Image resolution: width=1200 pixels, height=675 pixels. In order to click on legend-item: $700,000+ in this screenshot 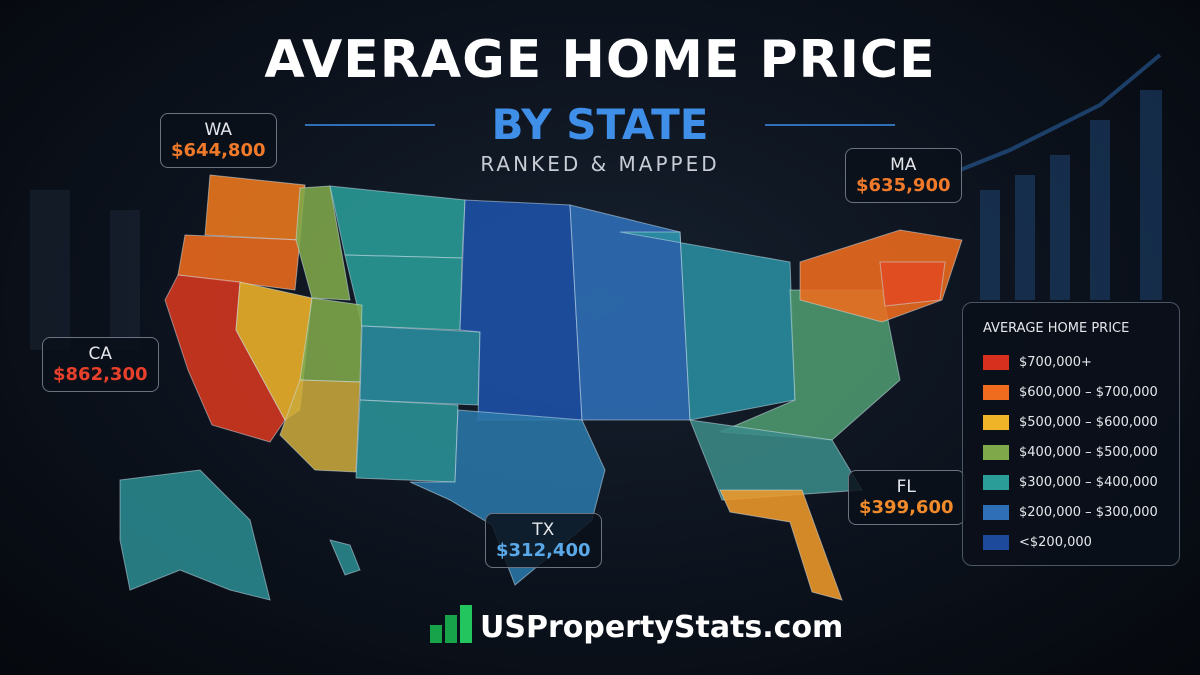, I will do `click(1037, 362)`.